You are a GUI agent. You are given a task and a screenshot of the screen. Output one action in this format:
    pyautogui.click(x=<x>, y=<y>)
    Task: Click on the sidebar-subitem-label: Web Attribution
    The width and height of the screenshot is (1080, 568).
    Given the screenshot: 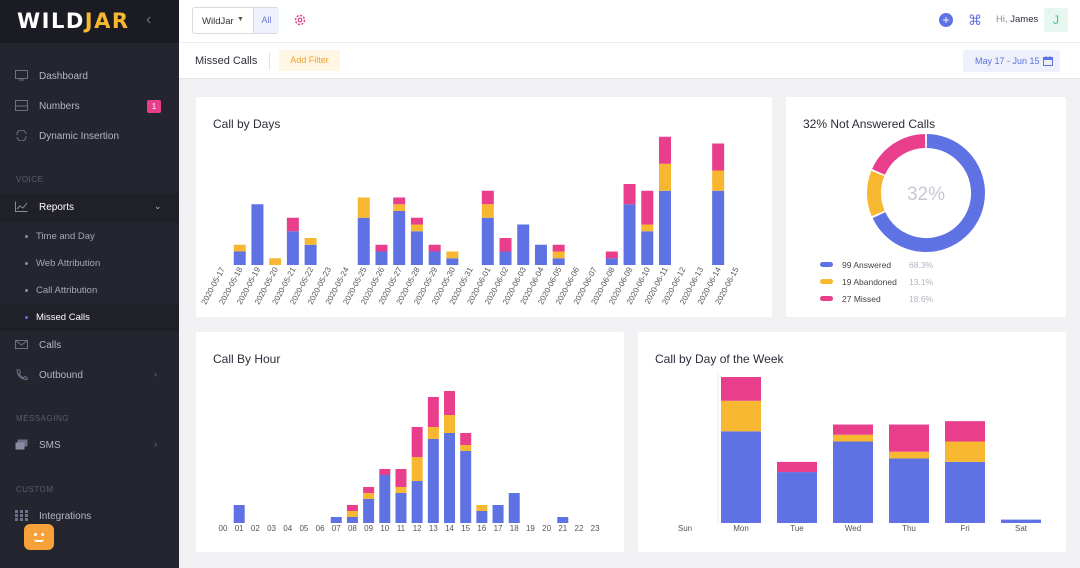 What is the action you would take?
    pyautogui.click(x=68, y=263)
    